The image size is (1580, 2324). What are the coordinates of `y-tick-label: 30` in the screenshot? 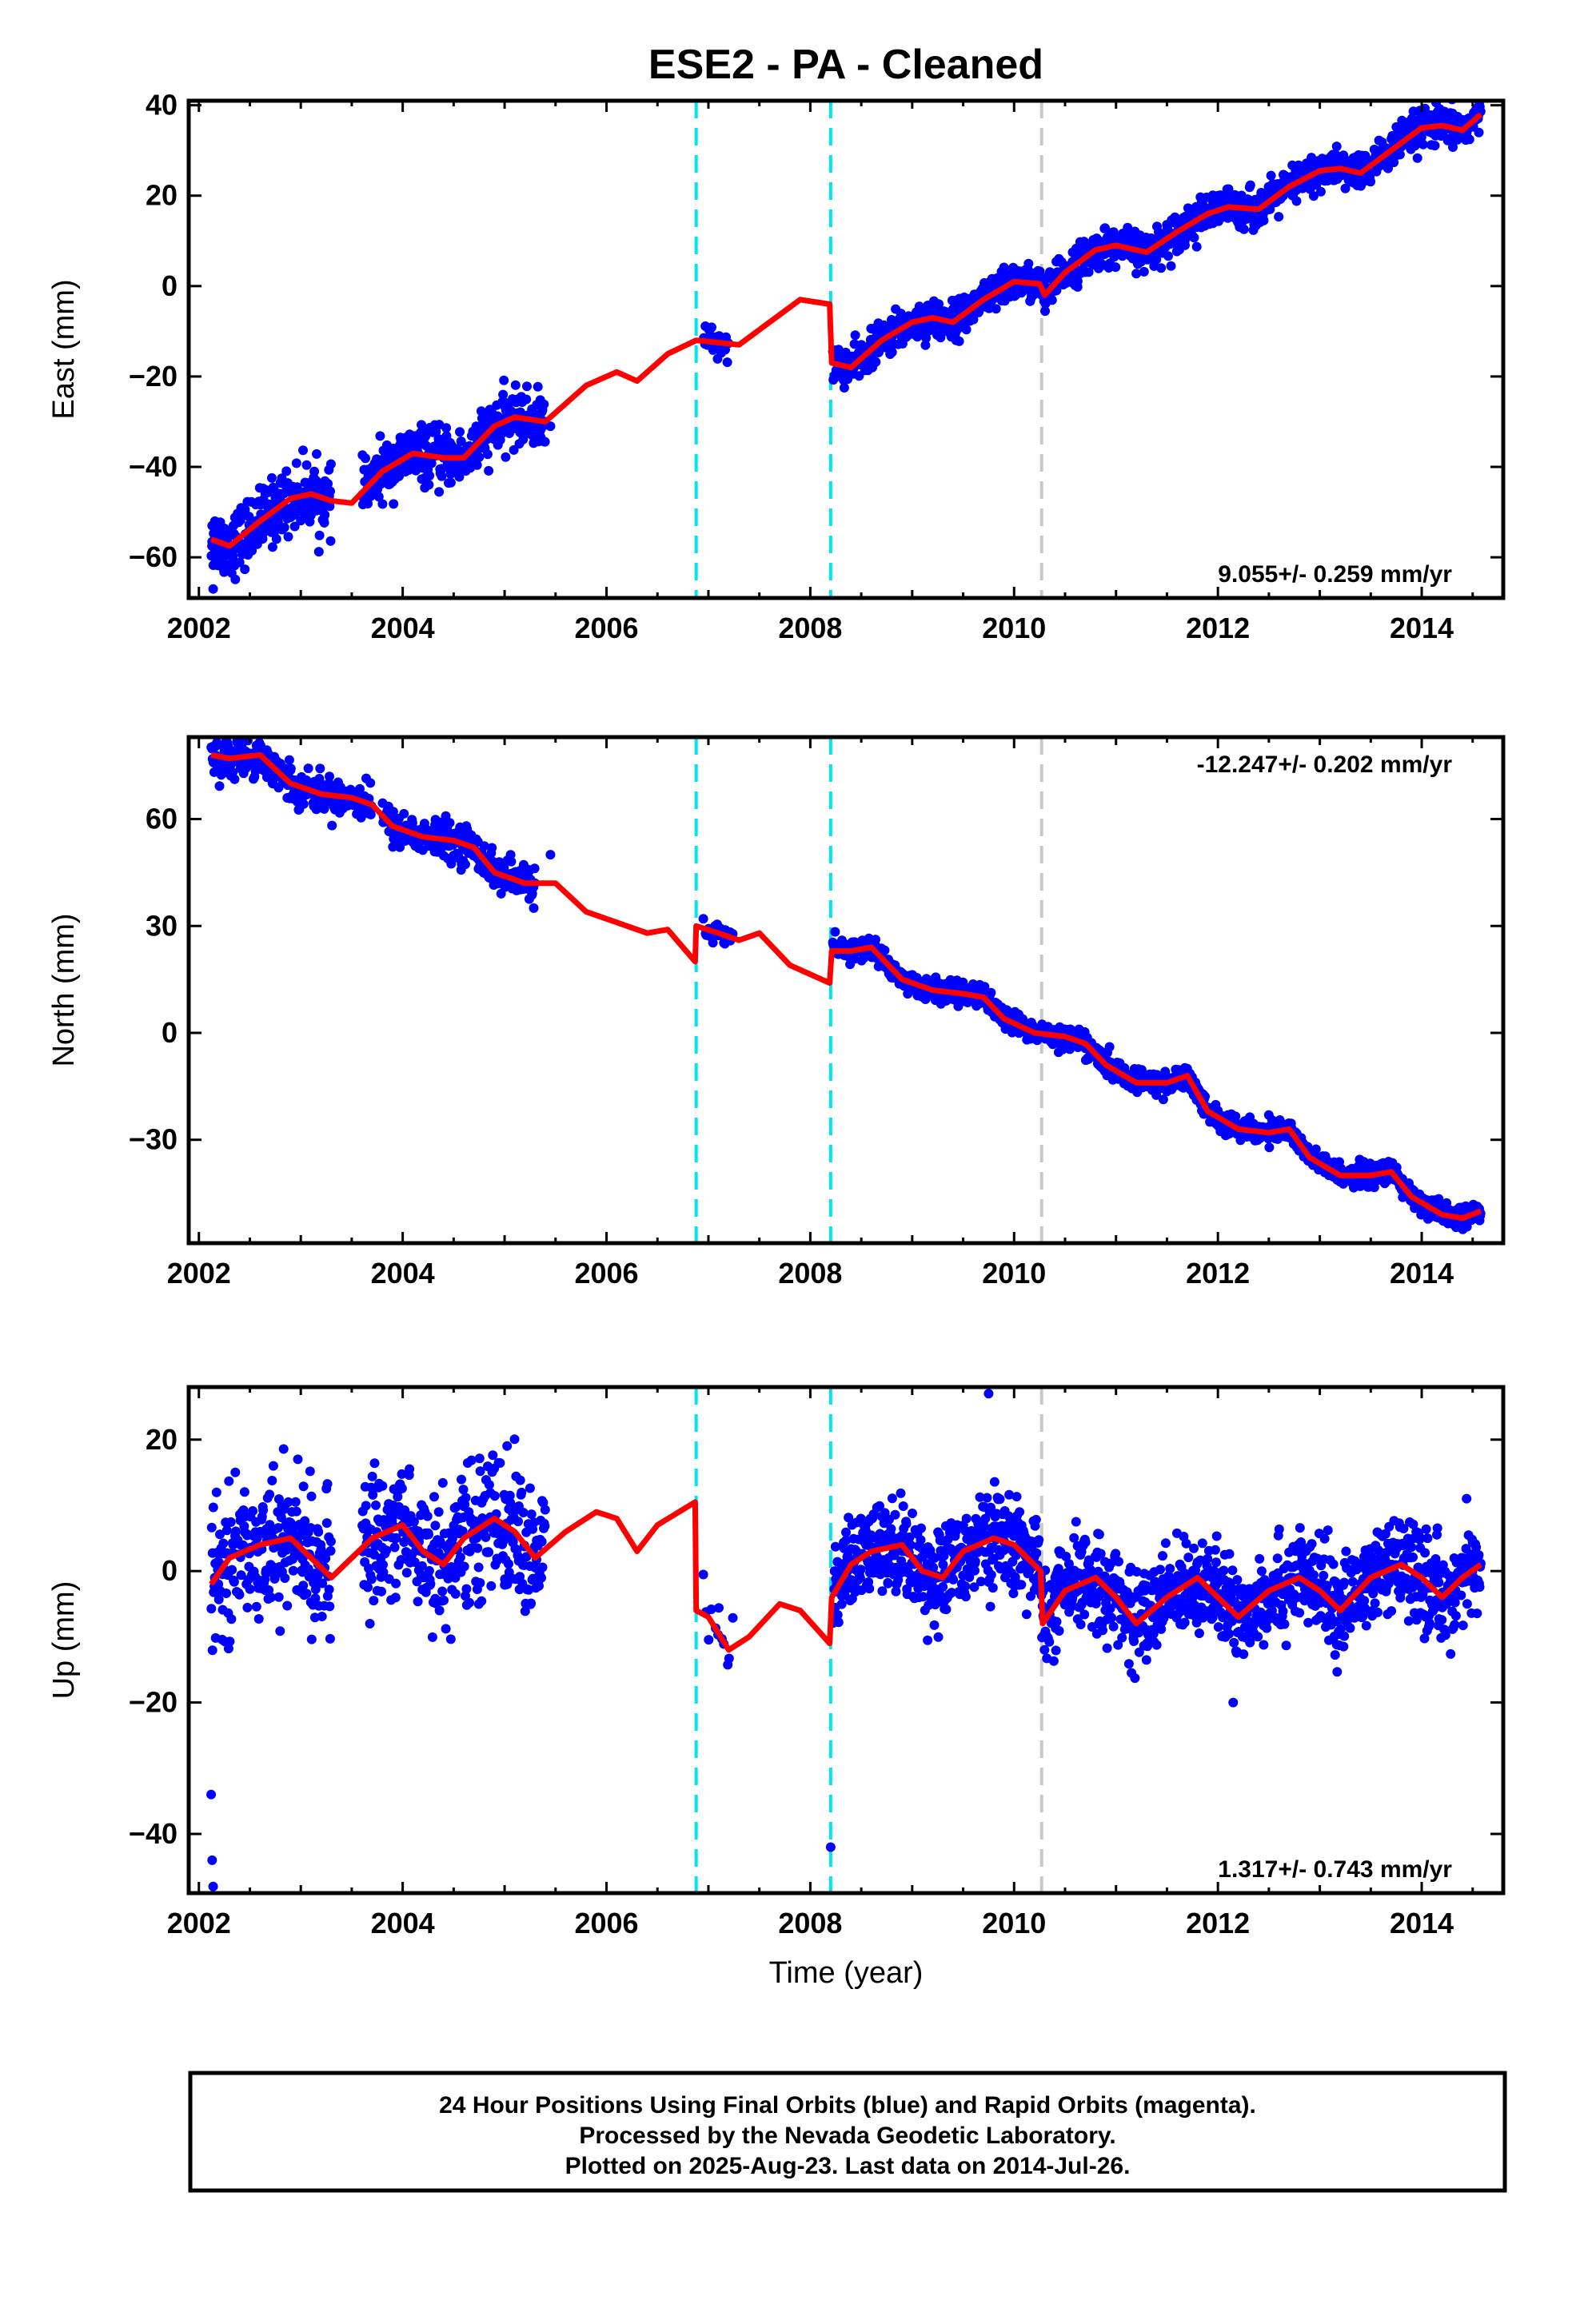 It's located at (162, 926).